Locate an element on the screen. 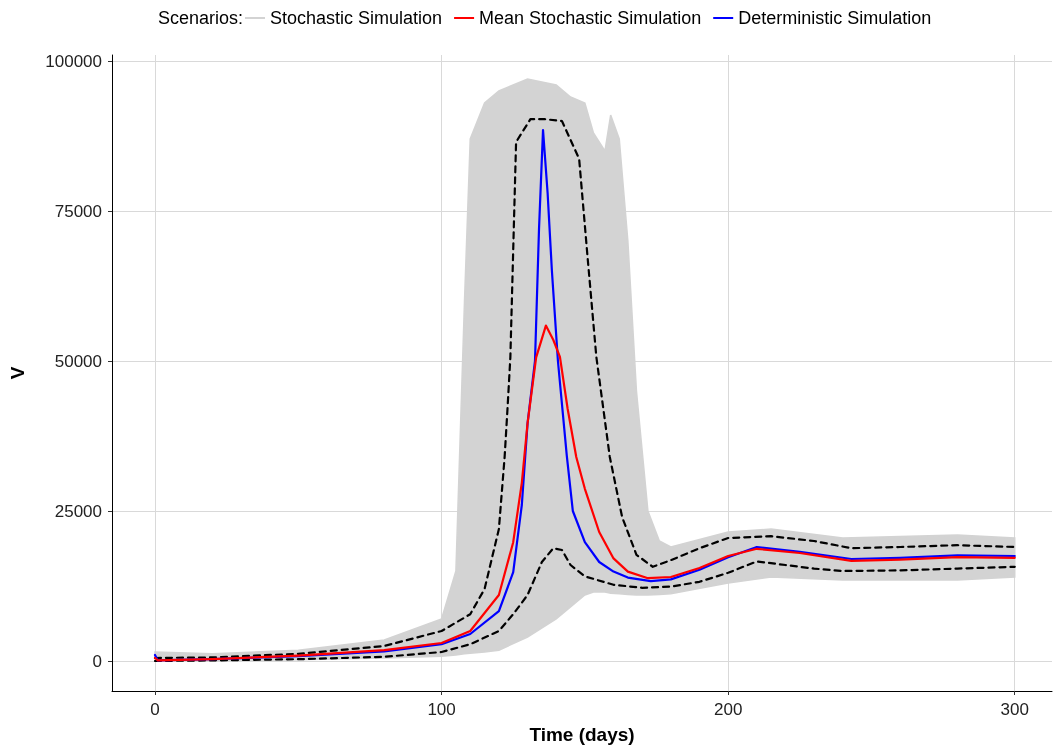 The image size is (1054, 749). y-tick-label: 100000 is located at coordinates (73, 61).